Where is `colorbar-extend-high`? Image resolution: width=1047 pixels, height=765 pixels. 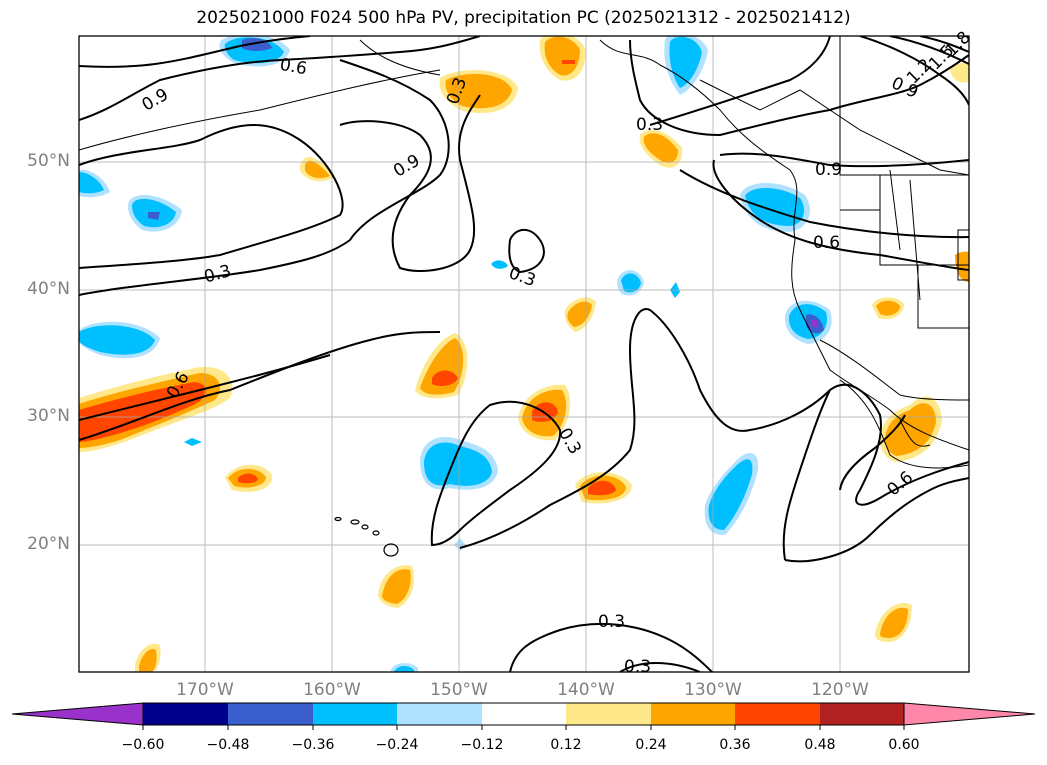 colorbar-extend-high is located at coordinates (969, 714).